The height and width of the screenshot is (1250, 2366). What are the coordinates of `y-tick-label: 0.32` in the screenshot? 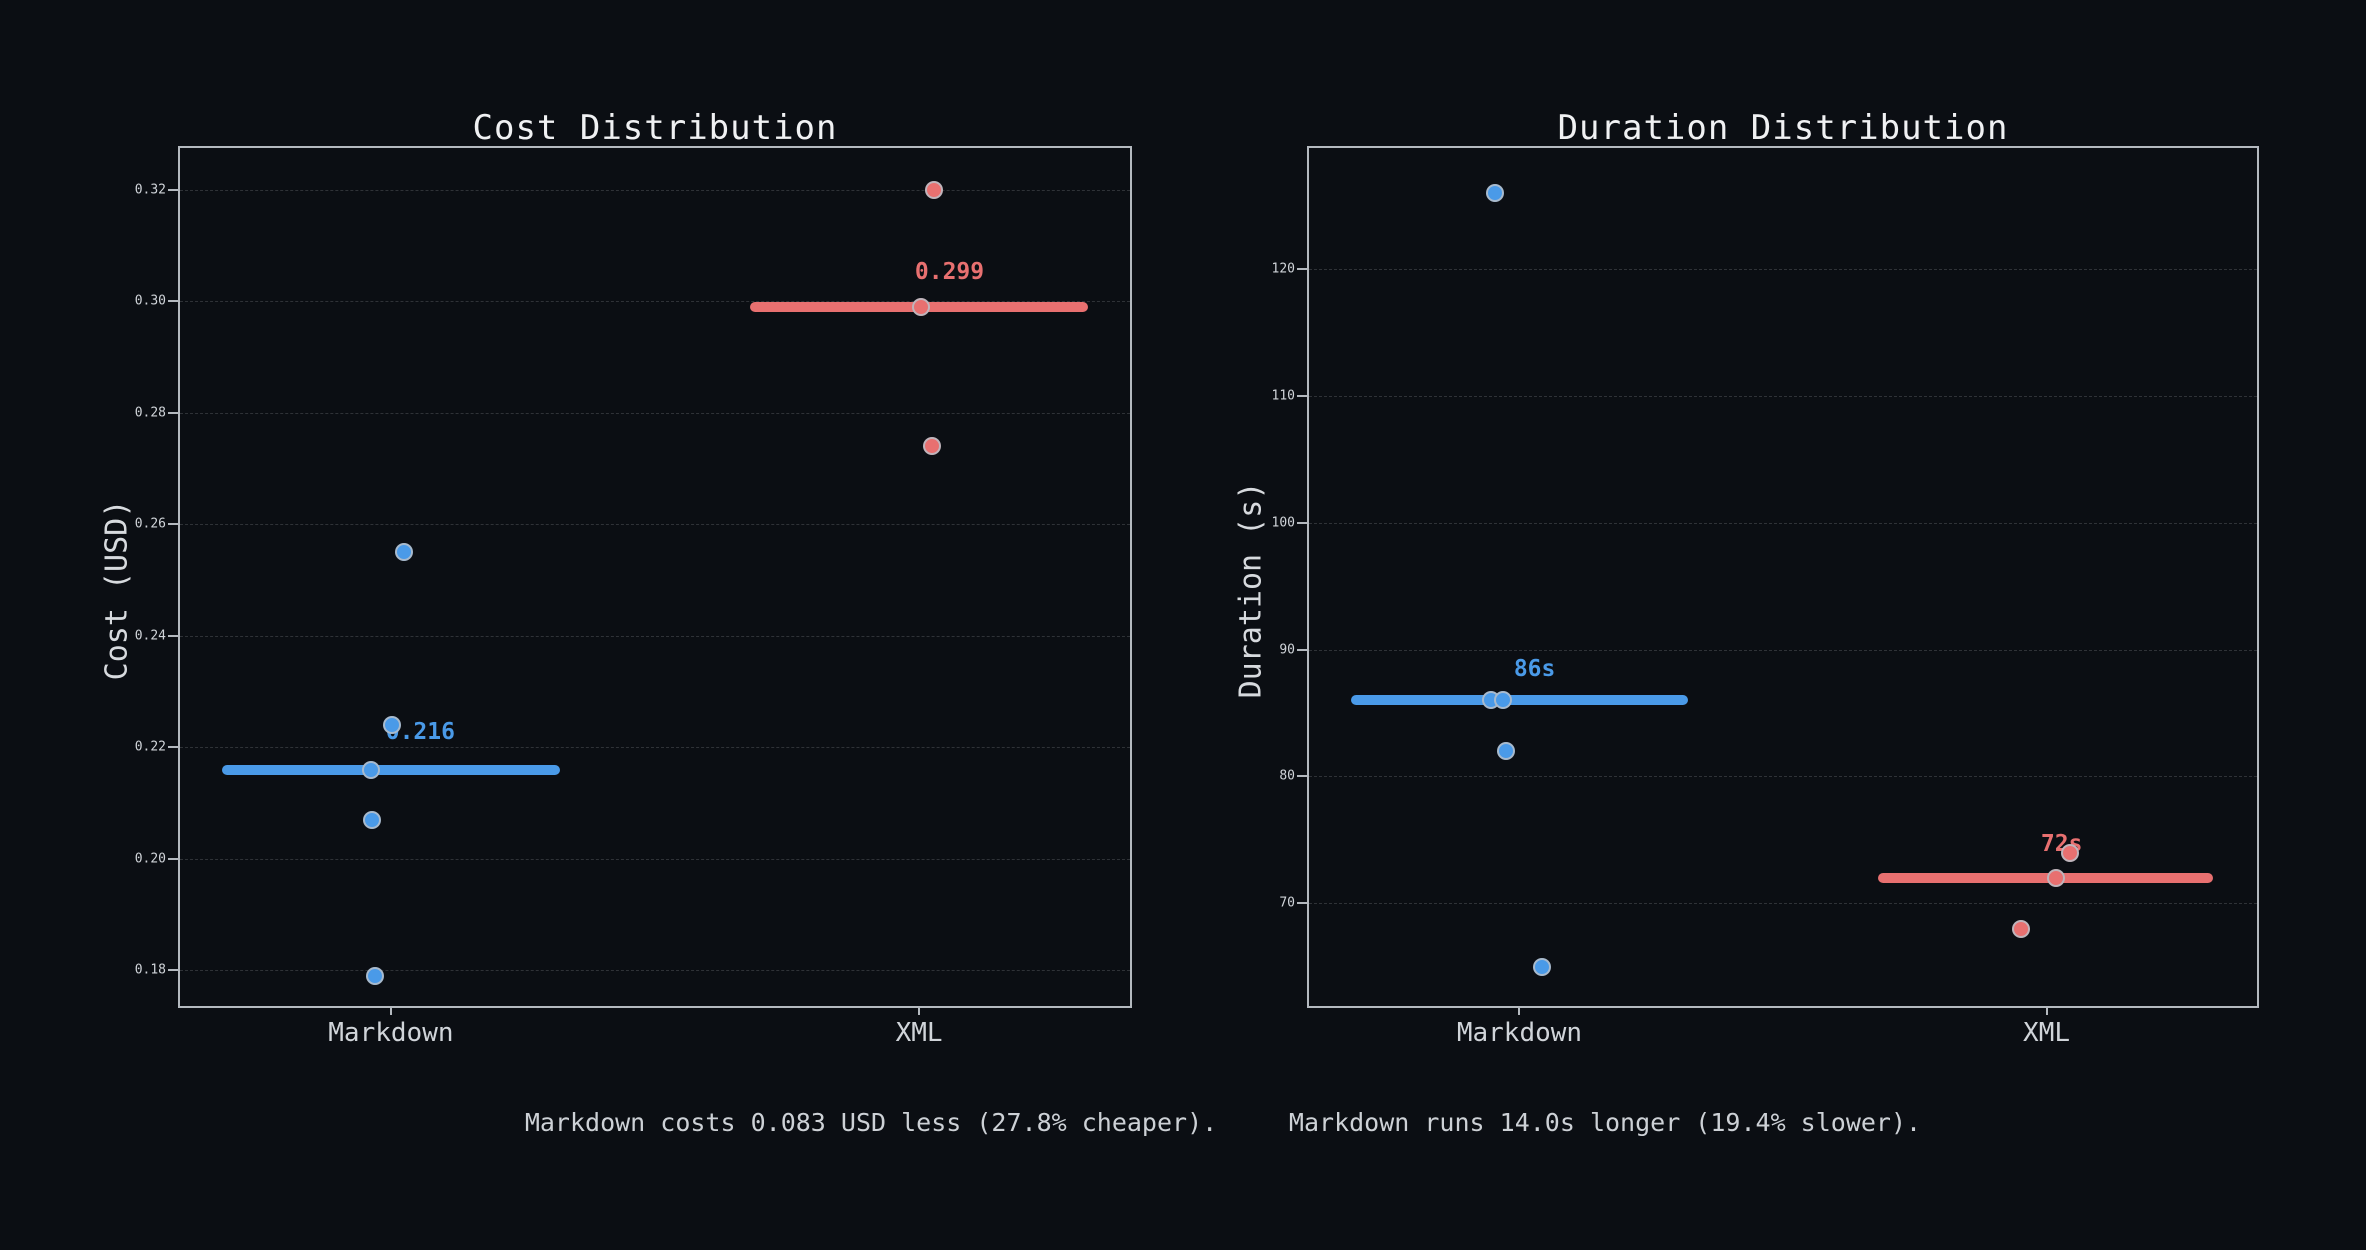 It's located at (150, 190).